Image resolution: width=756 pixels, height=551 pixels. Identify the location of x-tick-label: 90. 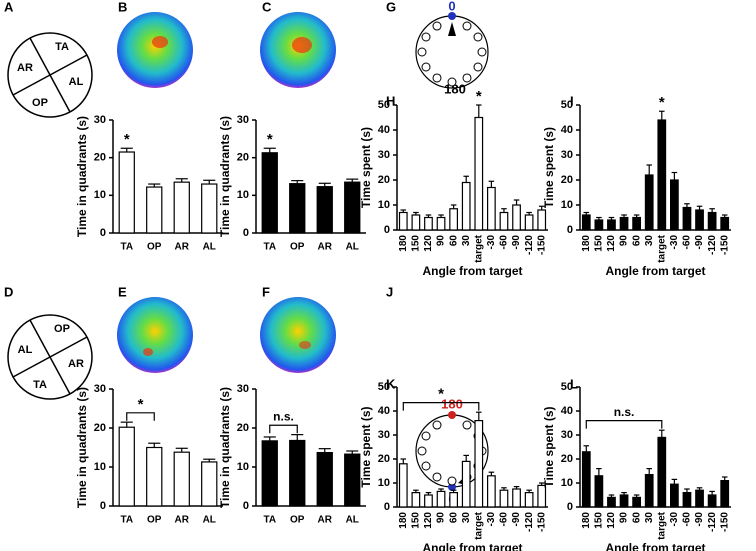
(441, 518).